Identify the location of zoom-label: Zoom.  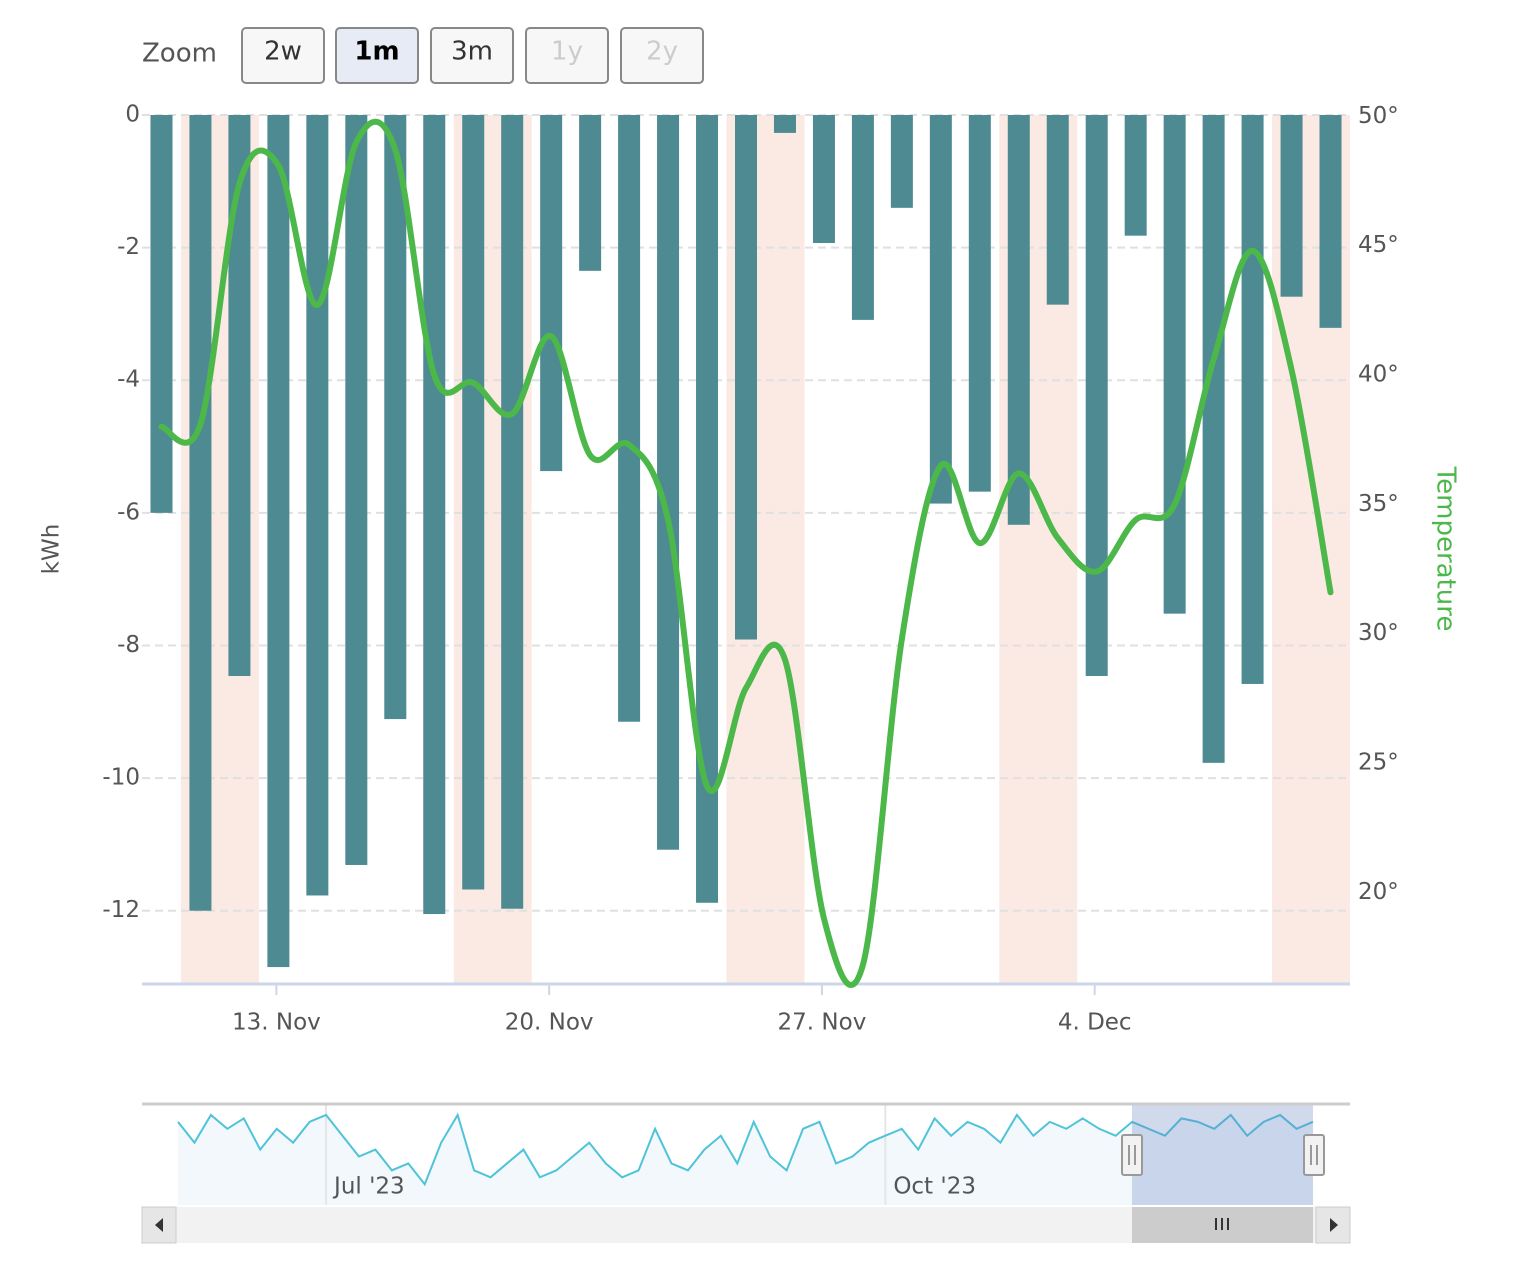
(179, 54).